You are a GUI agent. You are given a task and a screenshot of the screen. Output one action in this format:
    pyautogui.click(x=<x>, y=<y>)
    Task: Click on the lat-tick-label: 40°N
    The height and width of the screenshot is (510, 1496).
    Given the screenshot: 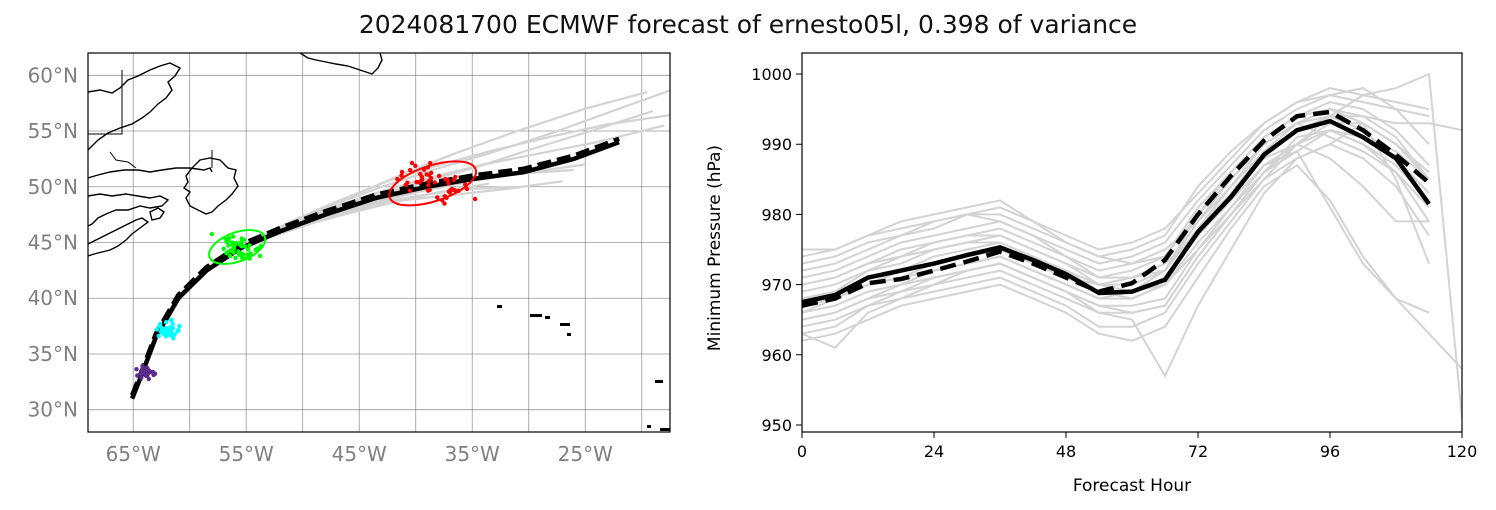 What is the action you would take?
    pyautogui.click(x=53, y=298)
    